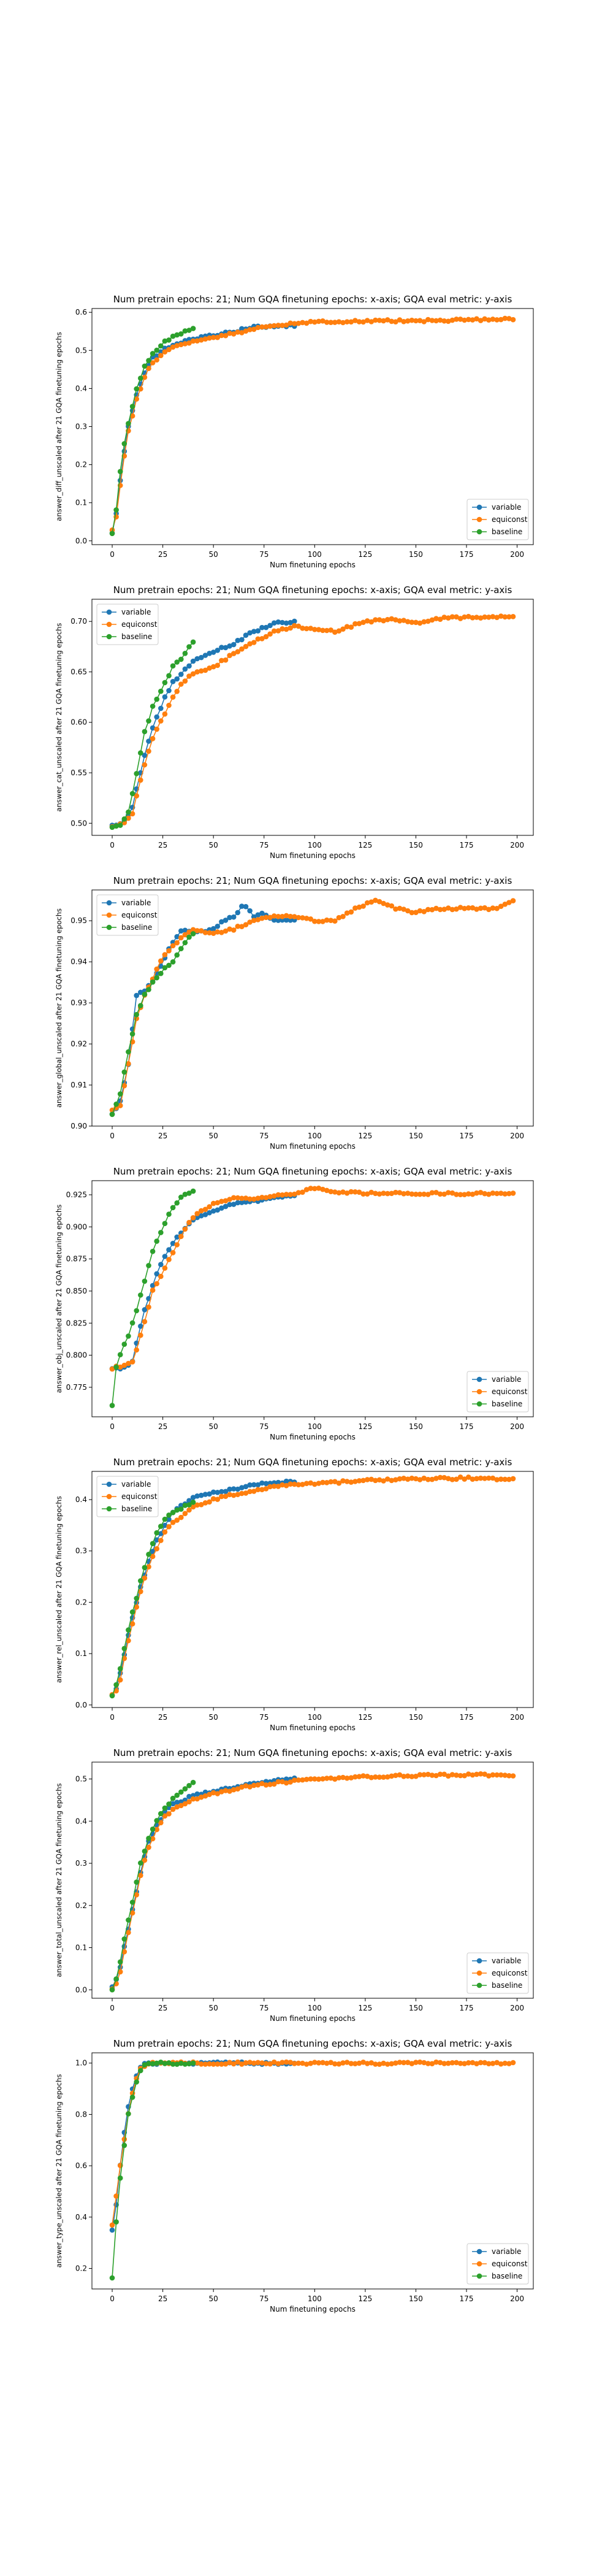  I want to click on x-tick-label: 50, so click(214, 554).